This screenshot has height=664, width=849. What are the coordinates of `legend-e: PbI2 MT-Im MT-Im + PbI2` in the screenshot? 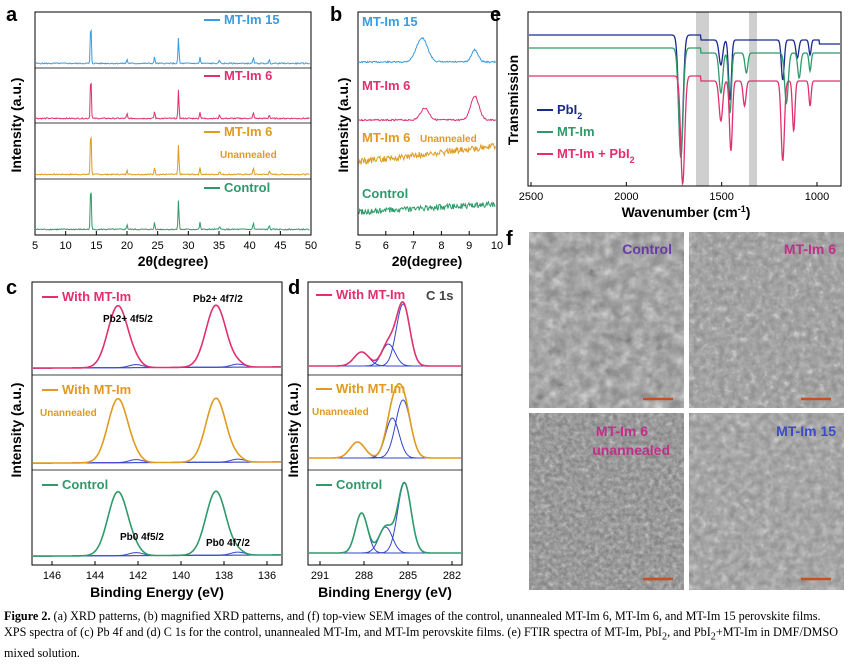 It's located at (586, 133).